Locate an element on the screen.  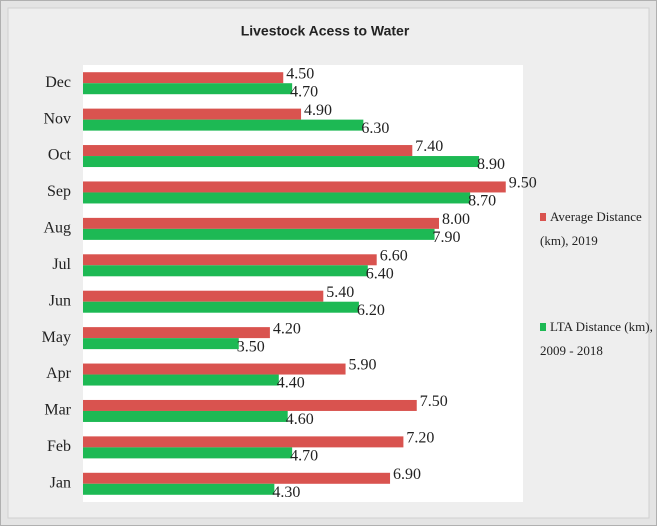
legend-entry: Average Distance (km), 2019 is located at coordinates (597, 229).